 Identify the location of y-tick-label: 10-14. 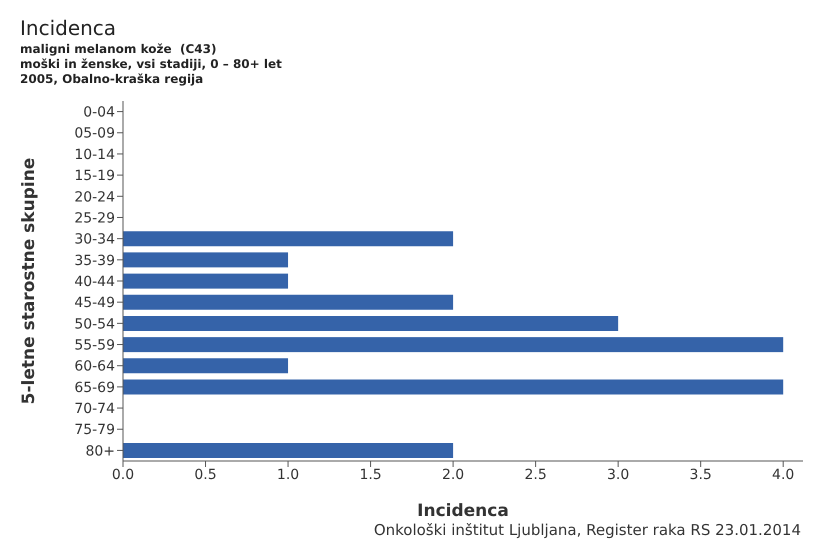
(95, 154).